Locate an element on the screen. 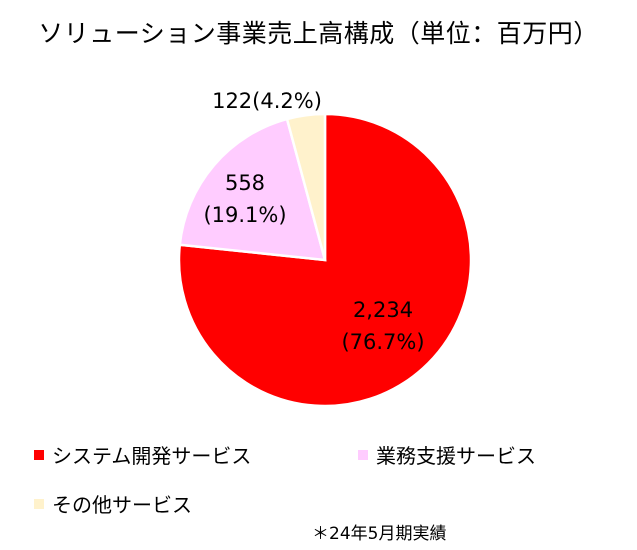 This screenshot has height=550, width=637. pie-slice-business-support is located at coordinates (252, 189).